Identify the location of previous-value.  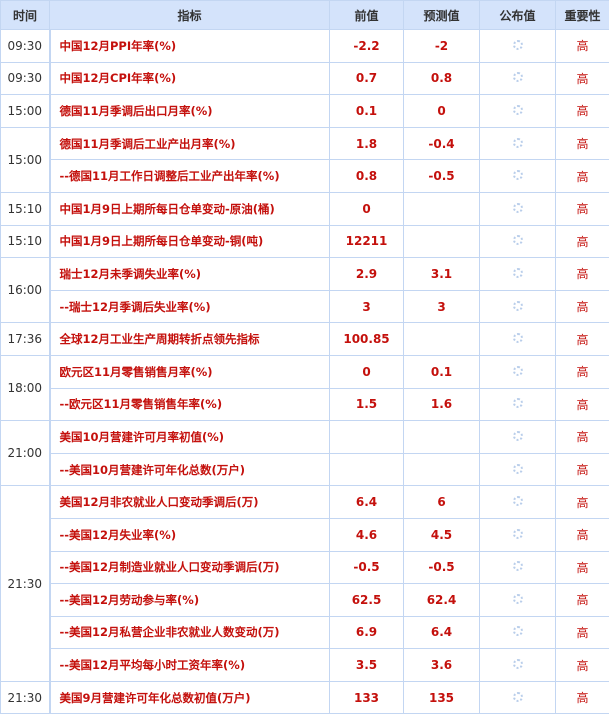
(367, 437).